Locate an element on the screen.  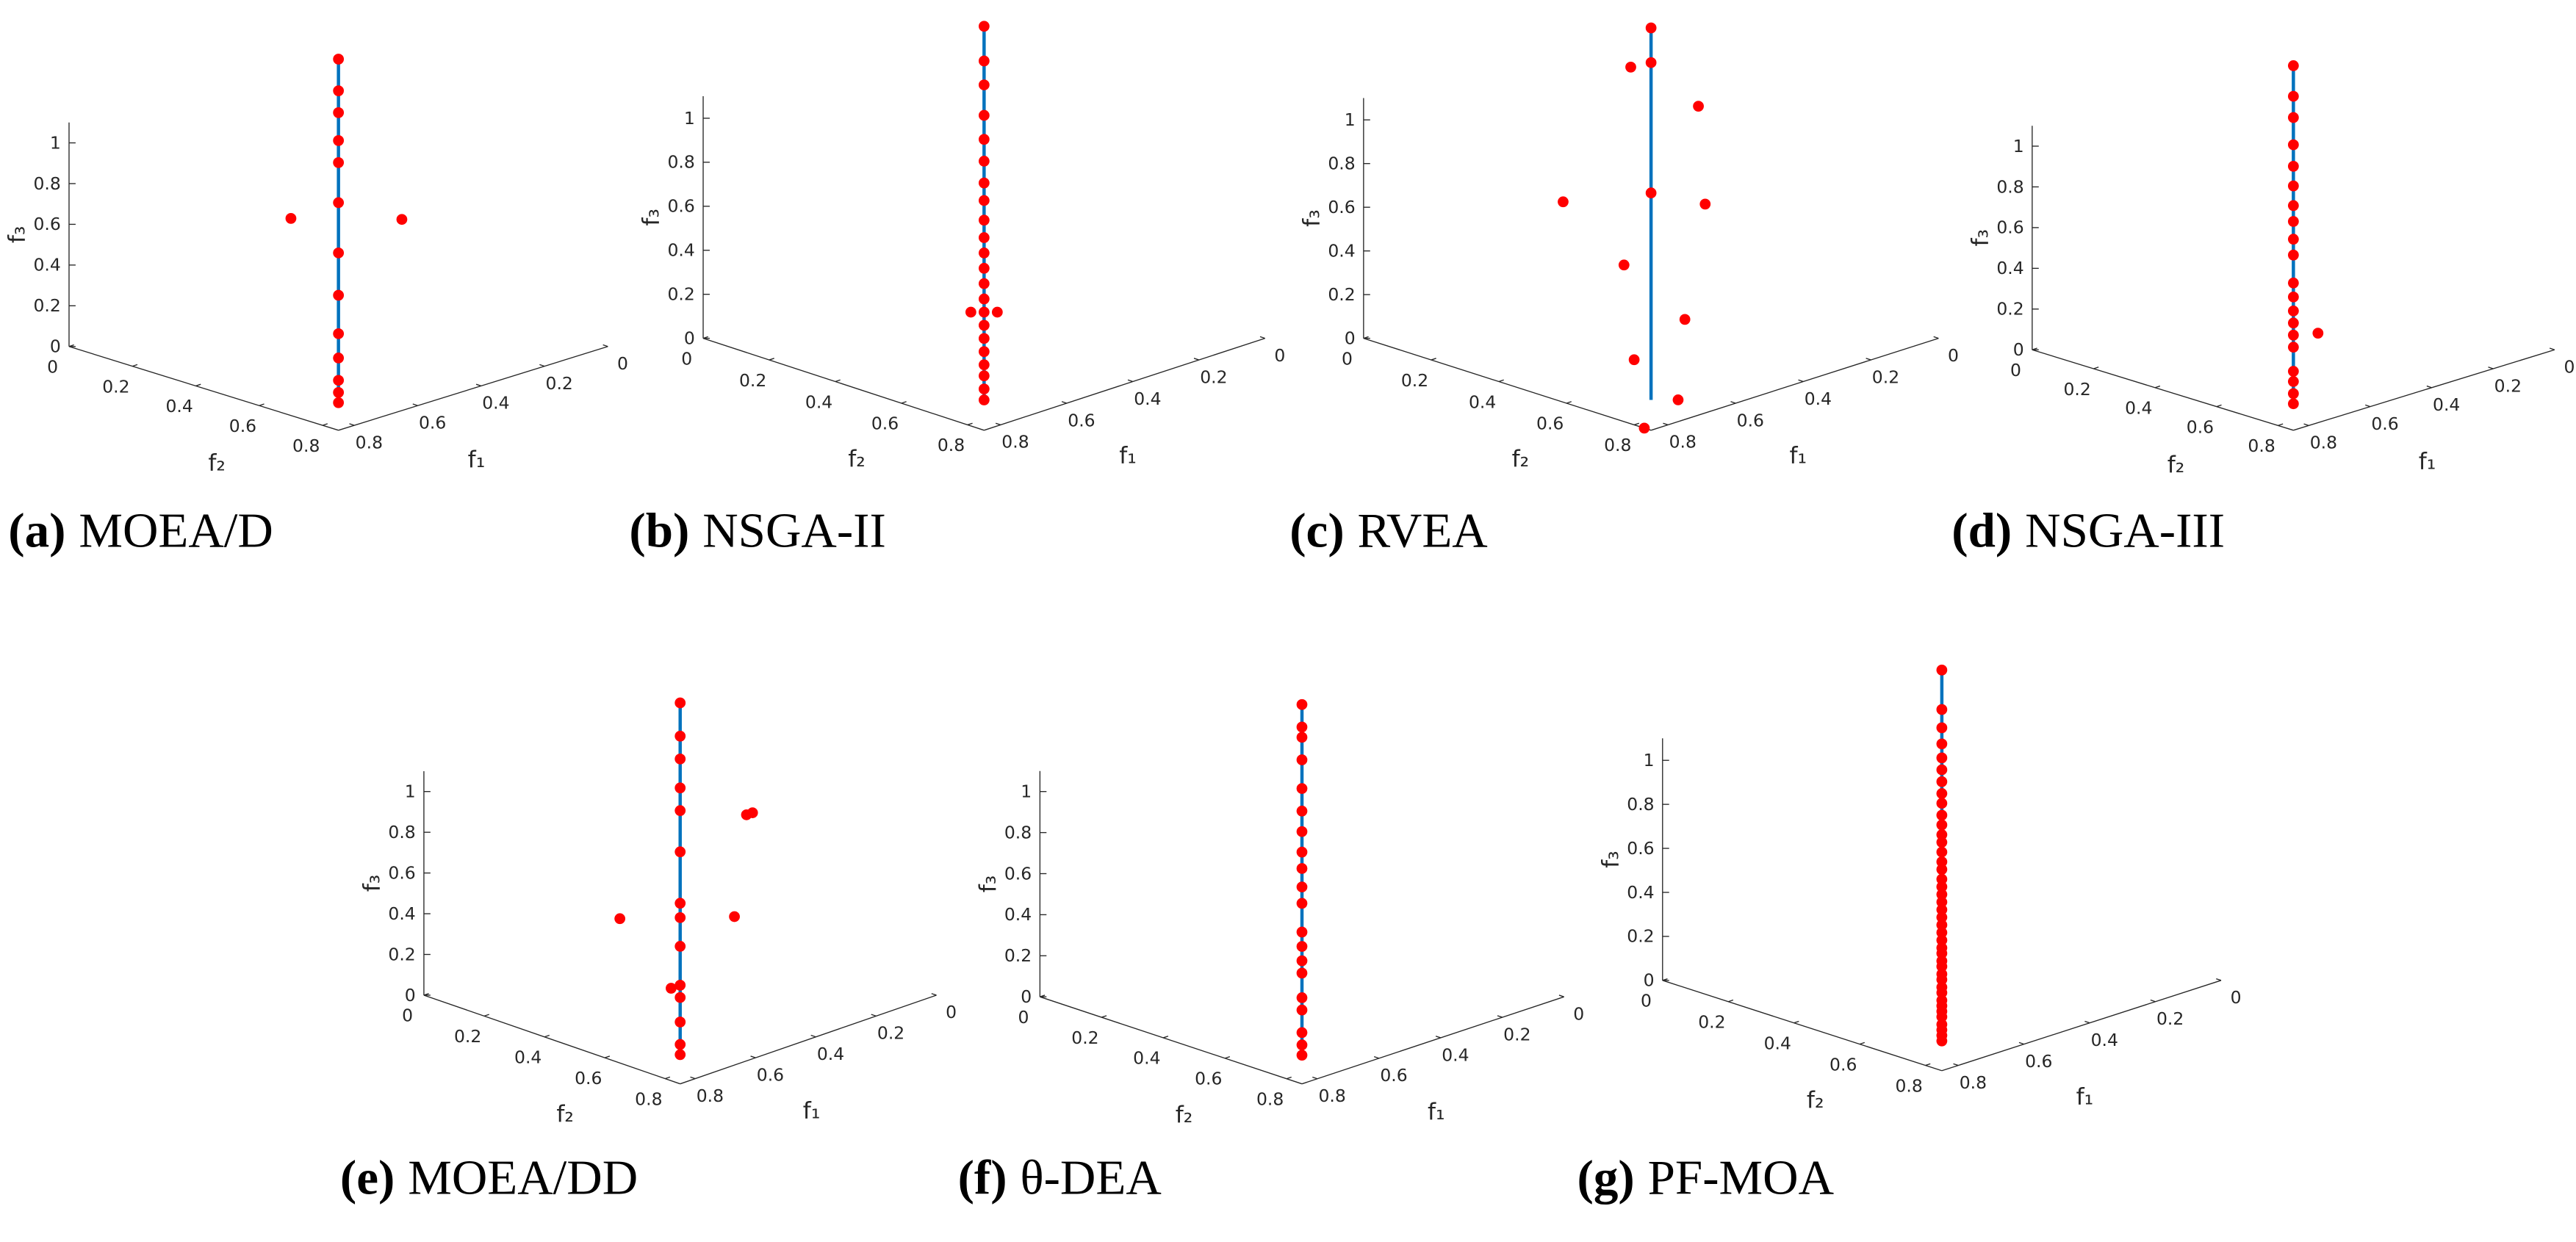
caption-label: (b) is located at coordinates (659, 530).